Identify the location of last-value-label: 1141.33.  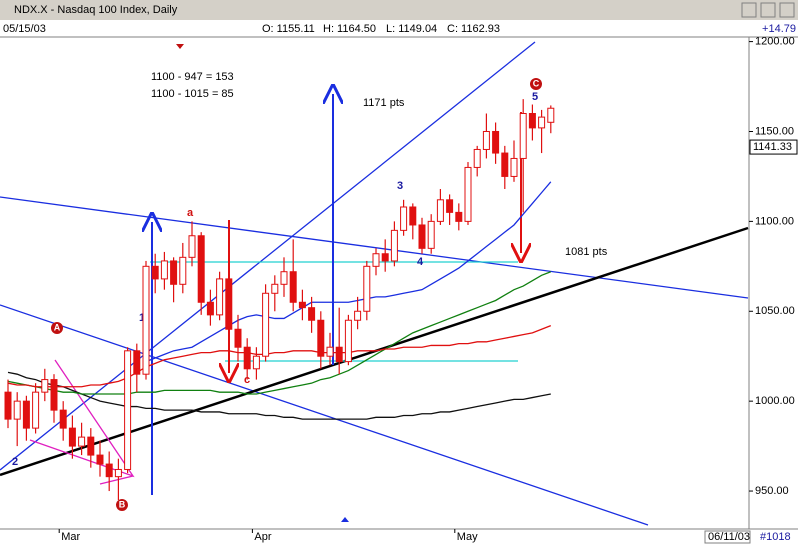
(772, 147).